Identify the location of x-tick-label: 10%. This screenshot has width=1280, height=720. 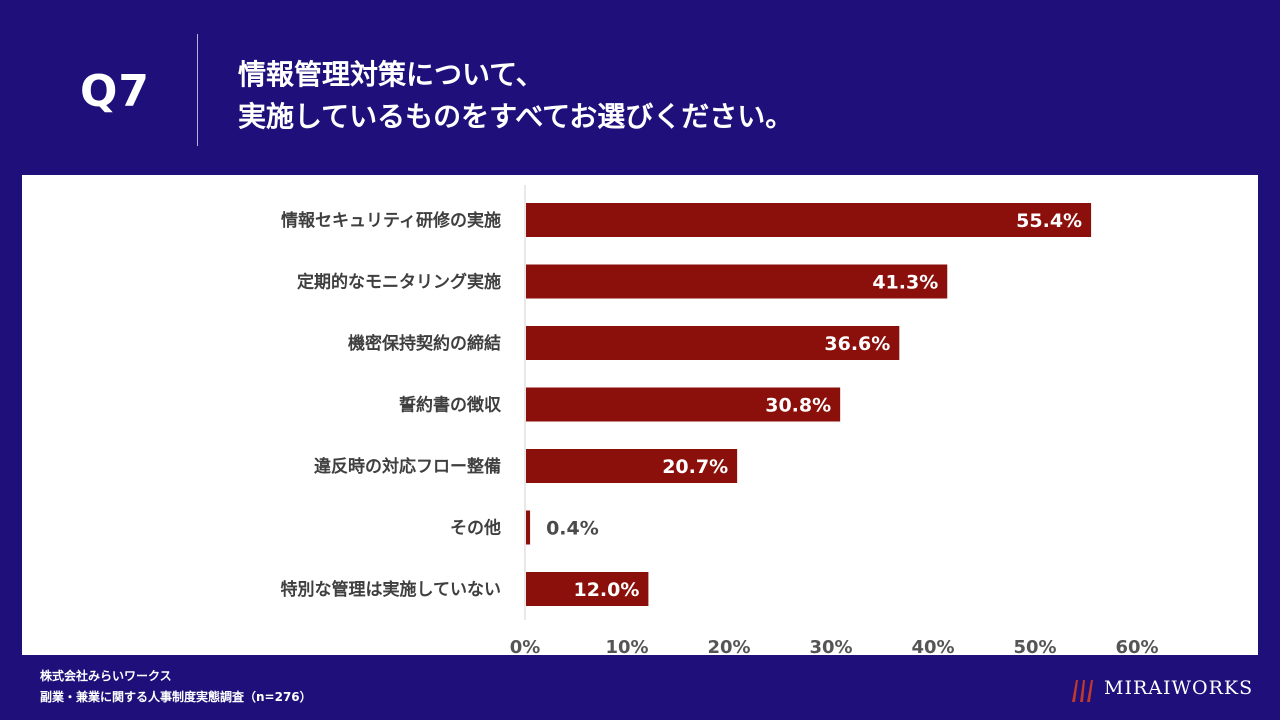
(626, 646).